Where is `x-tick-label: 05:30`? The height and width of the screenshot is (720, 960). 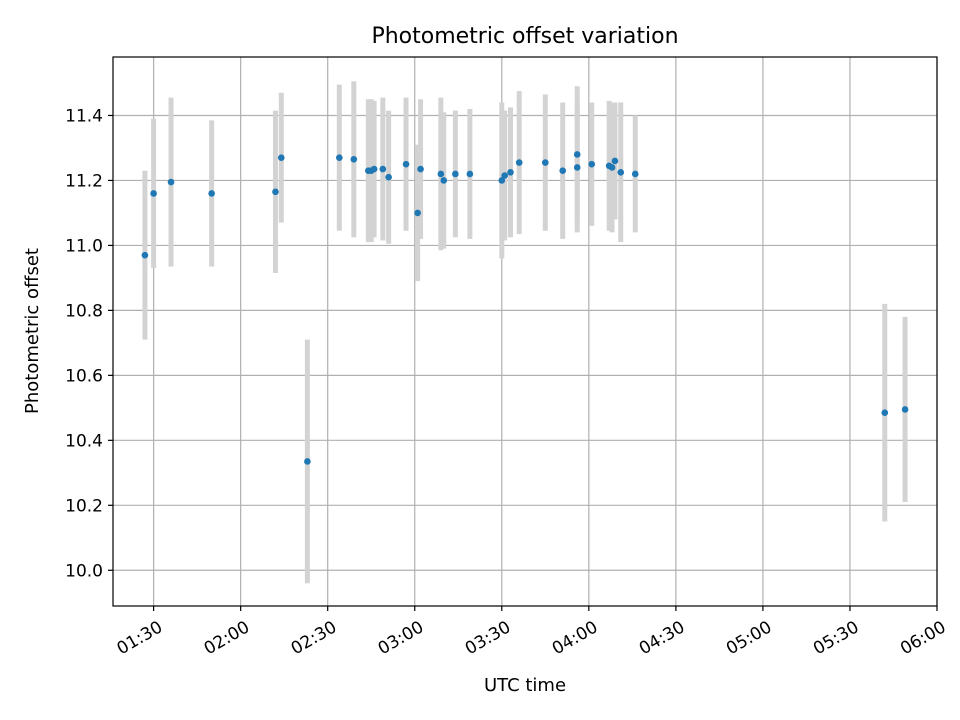
x-tick-label: 05:30 is located at coordinates (836, 638).